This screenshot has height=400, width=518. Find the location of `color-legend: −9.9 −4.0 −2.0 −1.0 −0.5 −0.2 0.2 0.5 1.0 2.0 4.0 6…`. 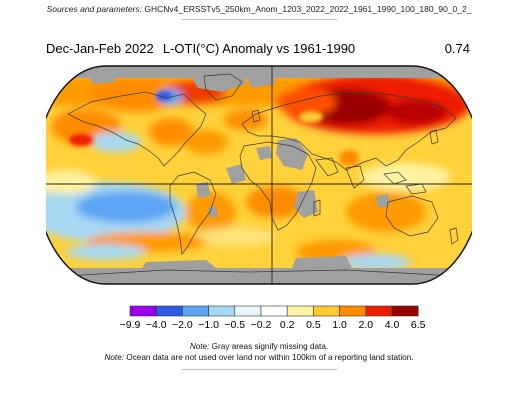

color-legend: −9.9 −4.0 −2.0 −1.0 −0.5 −0.2 0.2 0.5 1.0 2.0 4.0 6… is located at coordinates (273, 318).